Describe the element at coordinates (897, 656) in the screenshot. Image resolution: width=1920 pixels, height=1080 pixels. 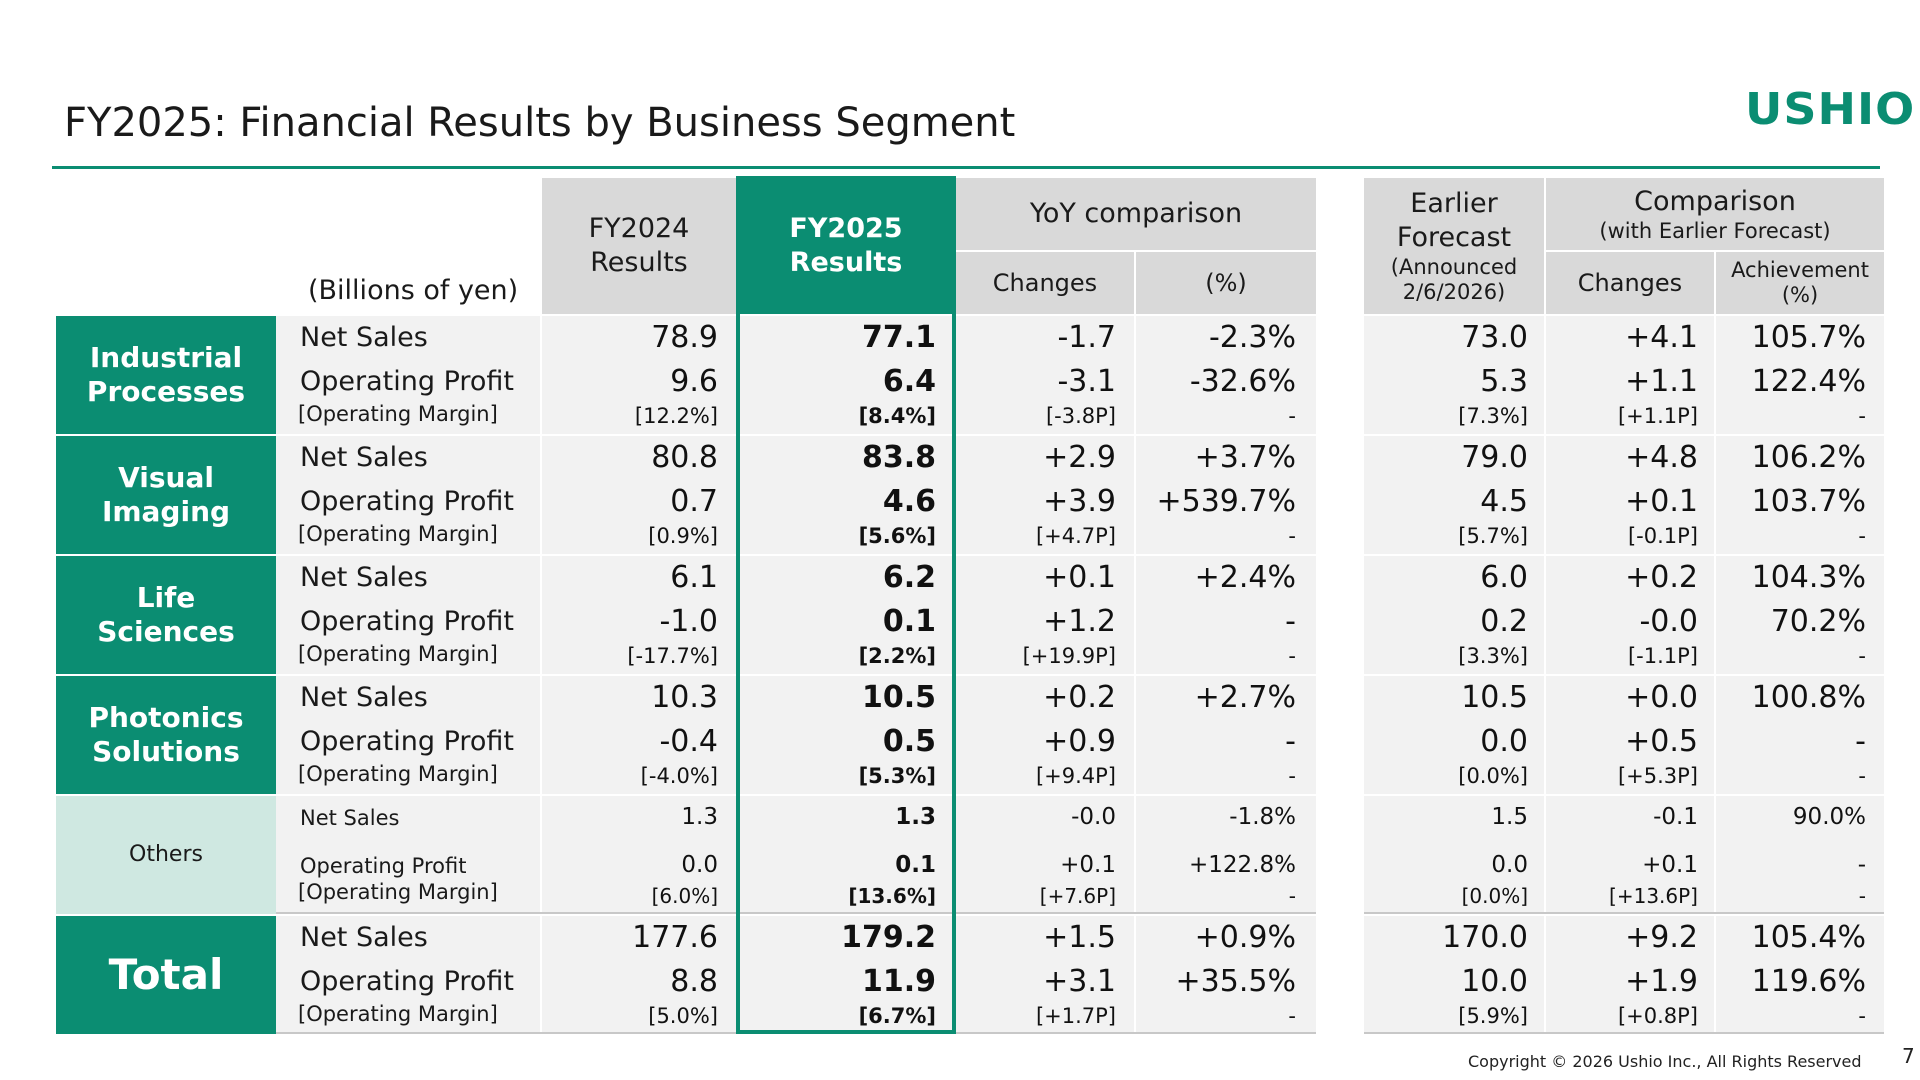
I see `operating-margin-fy2025: [2.2%]` at that location.